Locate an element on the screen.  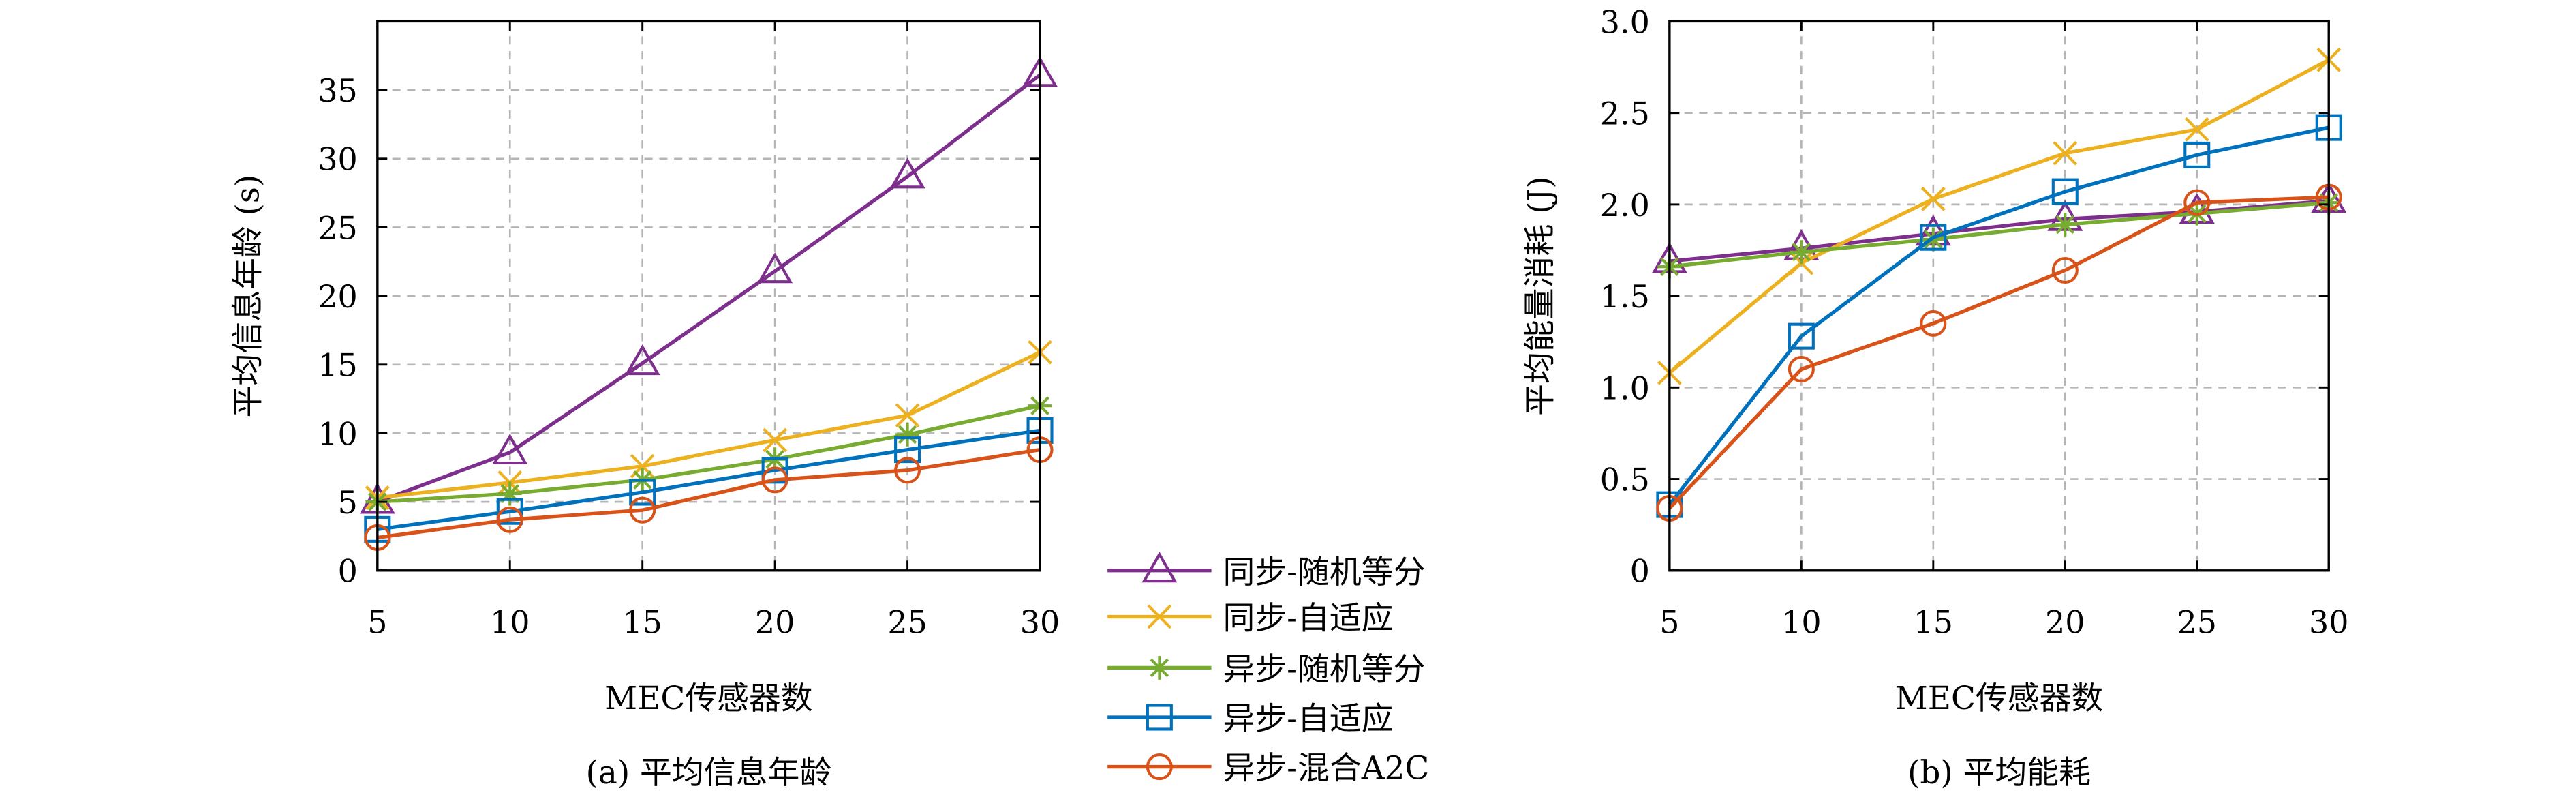
legend-item-async-adaptive: 异步-自适应 is located at coordinates (1250, 719).